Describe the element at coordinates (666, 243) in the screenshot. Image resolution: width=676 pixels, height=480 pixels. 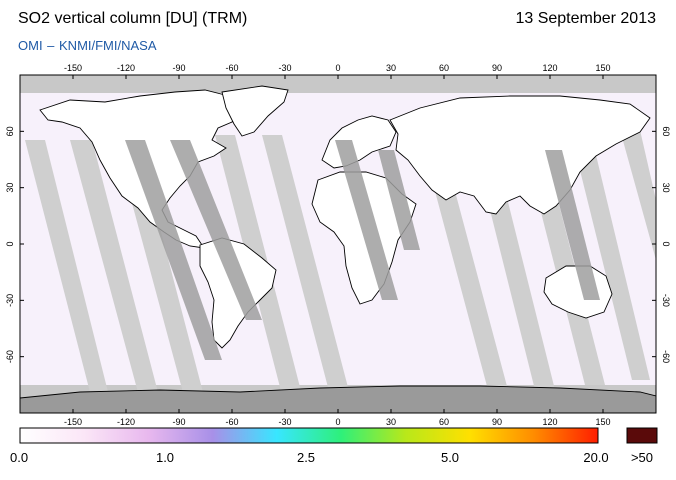
I see `lat-tick-label-right: 0` at that location.